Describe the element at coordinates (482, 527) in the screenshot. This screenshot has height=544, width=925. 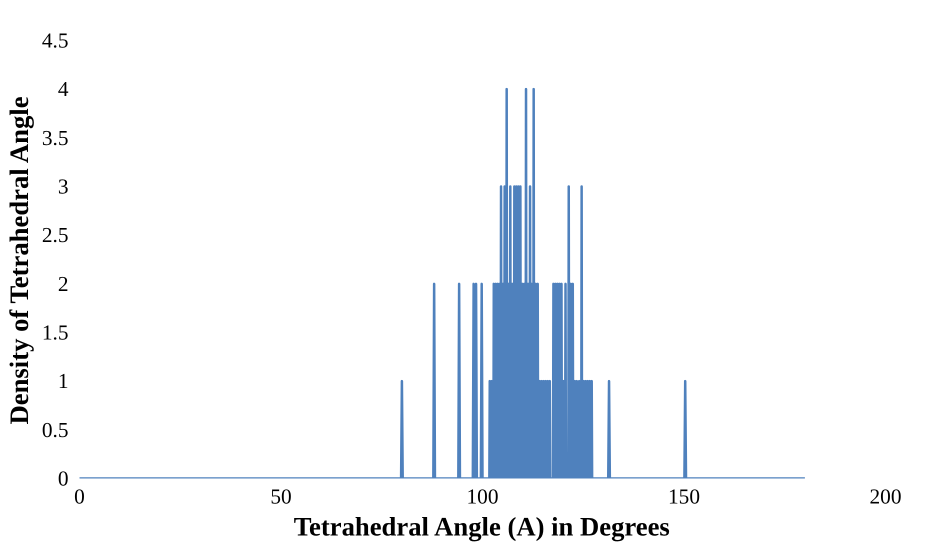
I see `x-axis-title: Tetrahedral Angle (A) in Degrees` at that location.